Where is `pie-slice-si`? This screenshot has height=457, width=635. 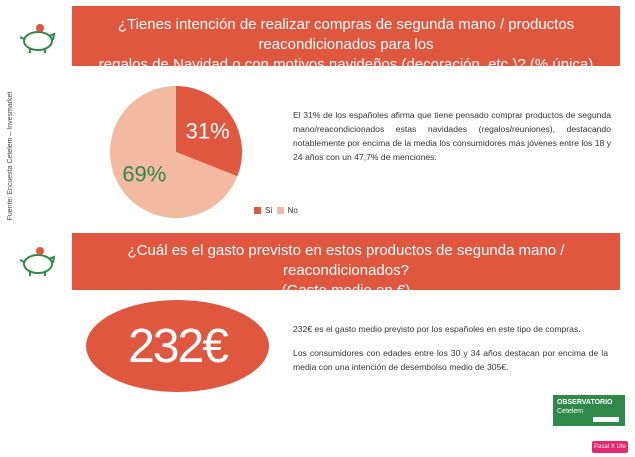 pie-slice-si is located at coordinates (209, 131).